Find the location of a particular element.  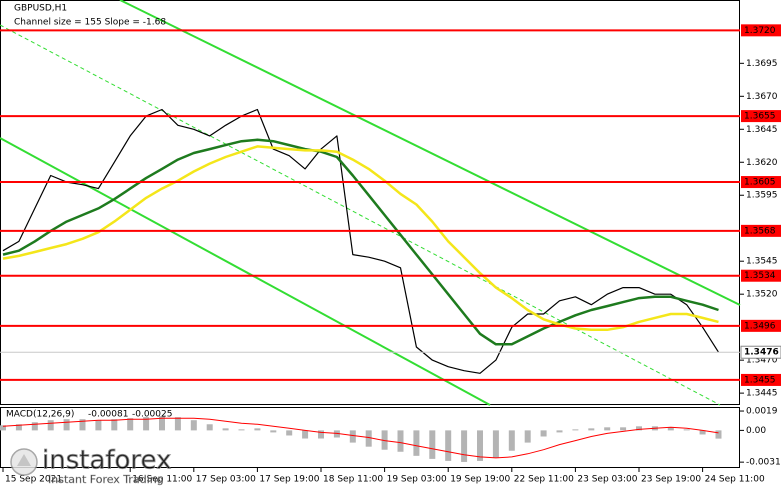

macd-title: MACD(12,26,9) is located at coordinates (40, 415).